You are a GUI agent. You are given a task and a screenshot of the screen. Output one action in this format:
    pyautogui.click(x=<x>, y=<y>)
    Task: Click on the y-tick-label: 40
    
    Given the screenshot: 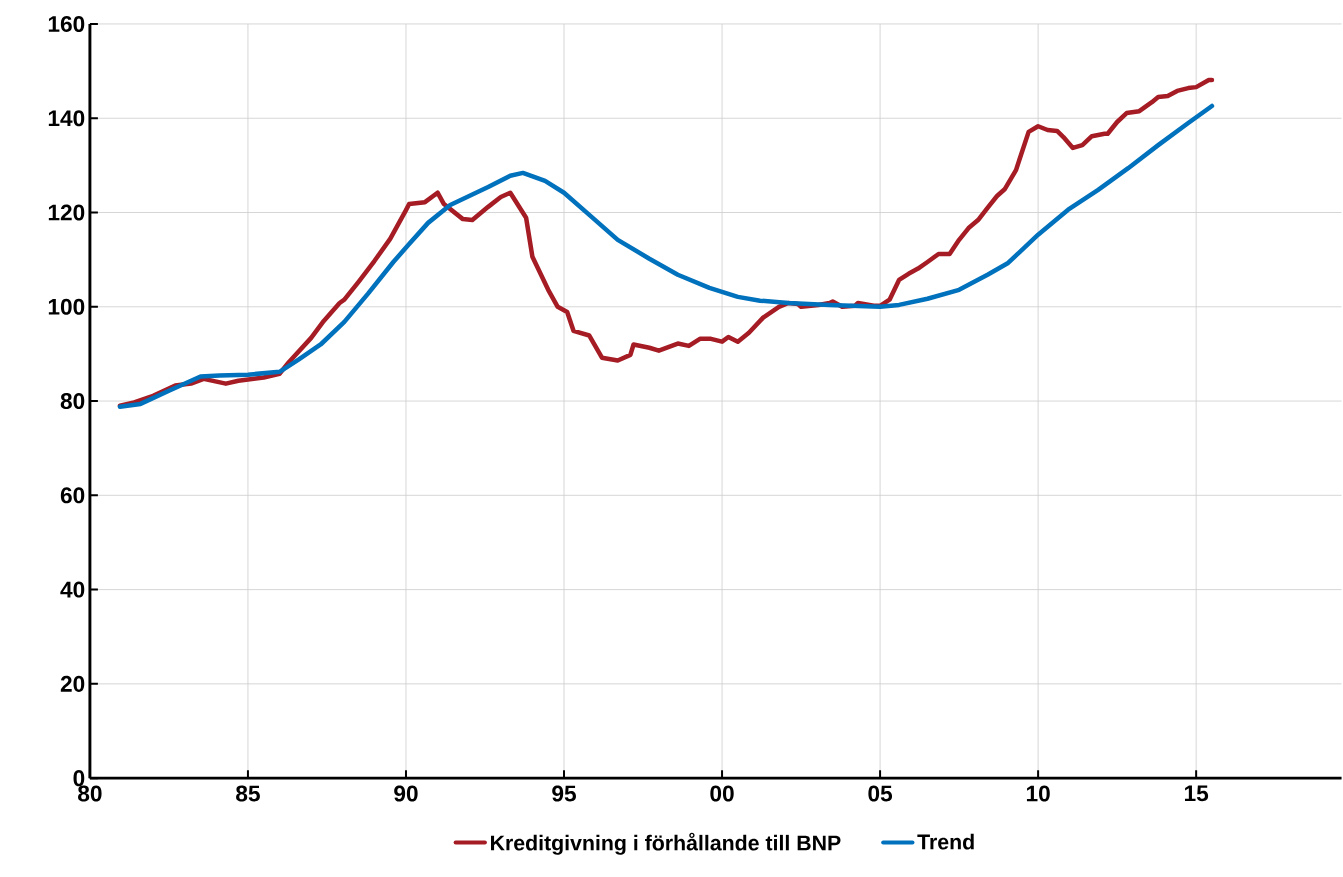 What is the action you would take?
    pyautogui.click(x=72, y=589)
    